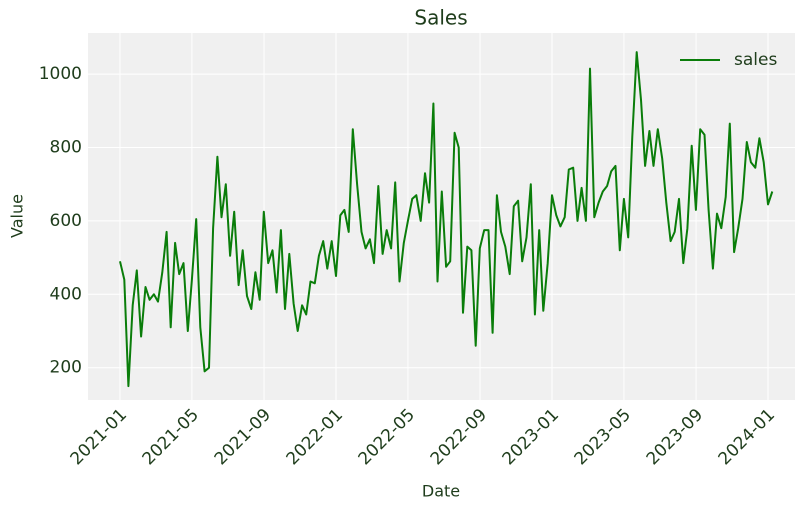 Image resolution: width=811 pixels, height=511 pixels. I want to click on x-tick-label: 2022-05, so click(387, 437).